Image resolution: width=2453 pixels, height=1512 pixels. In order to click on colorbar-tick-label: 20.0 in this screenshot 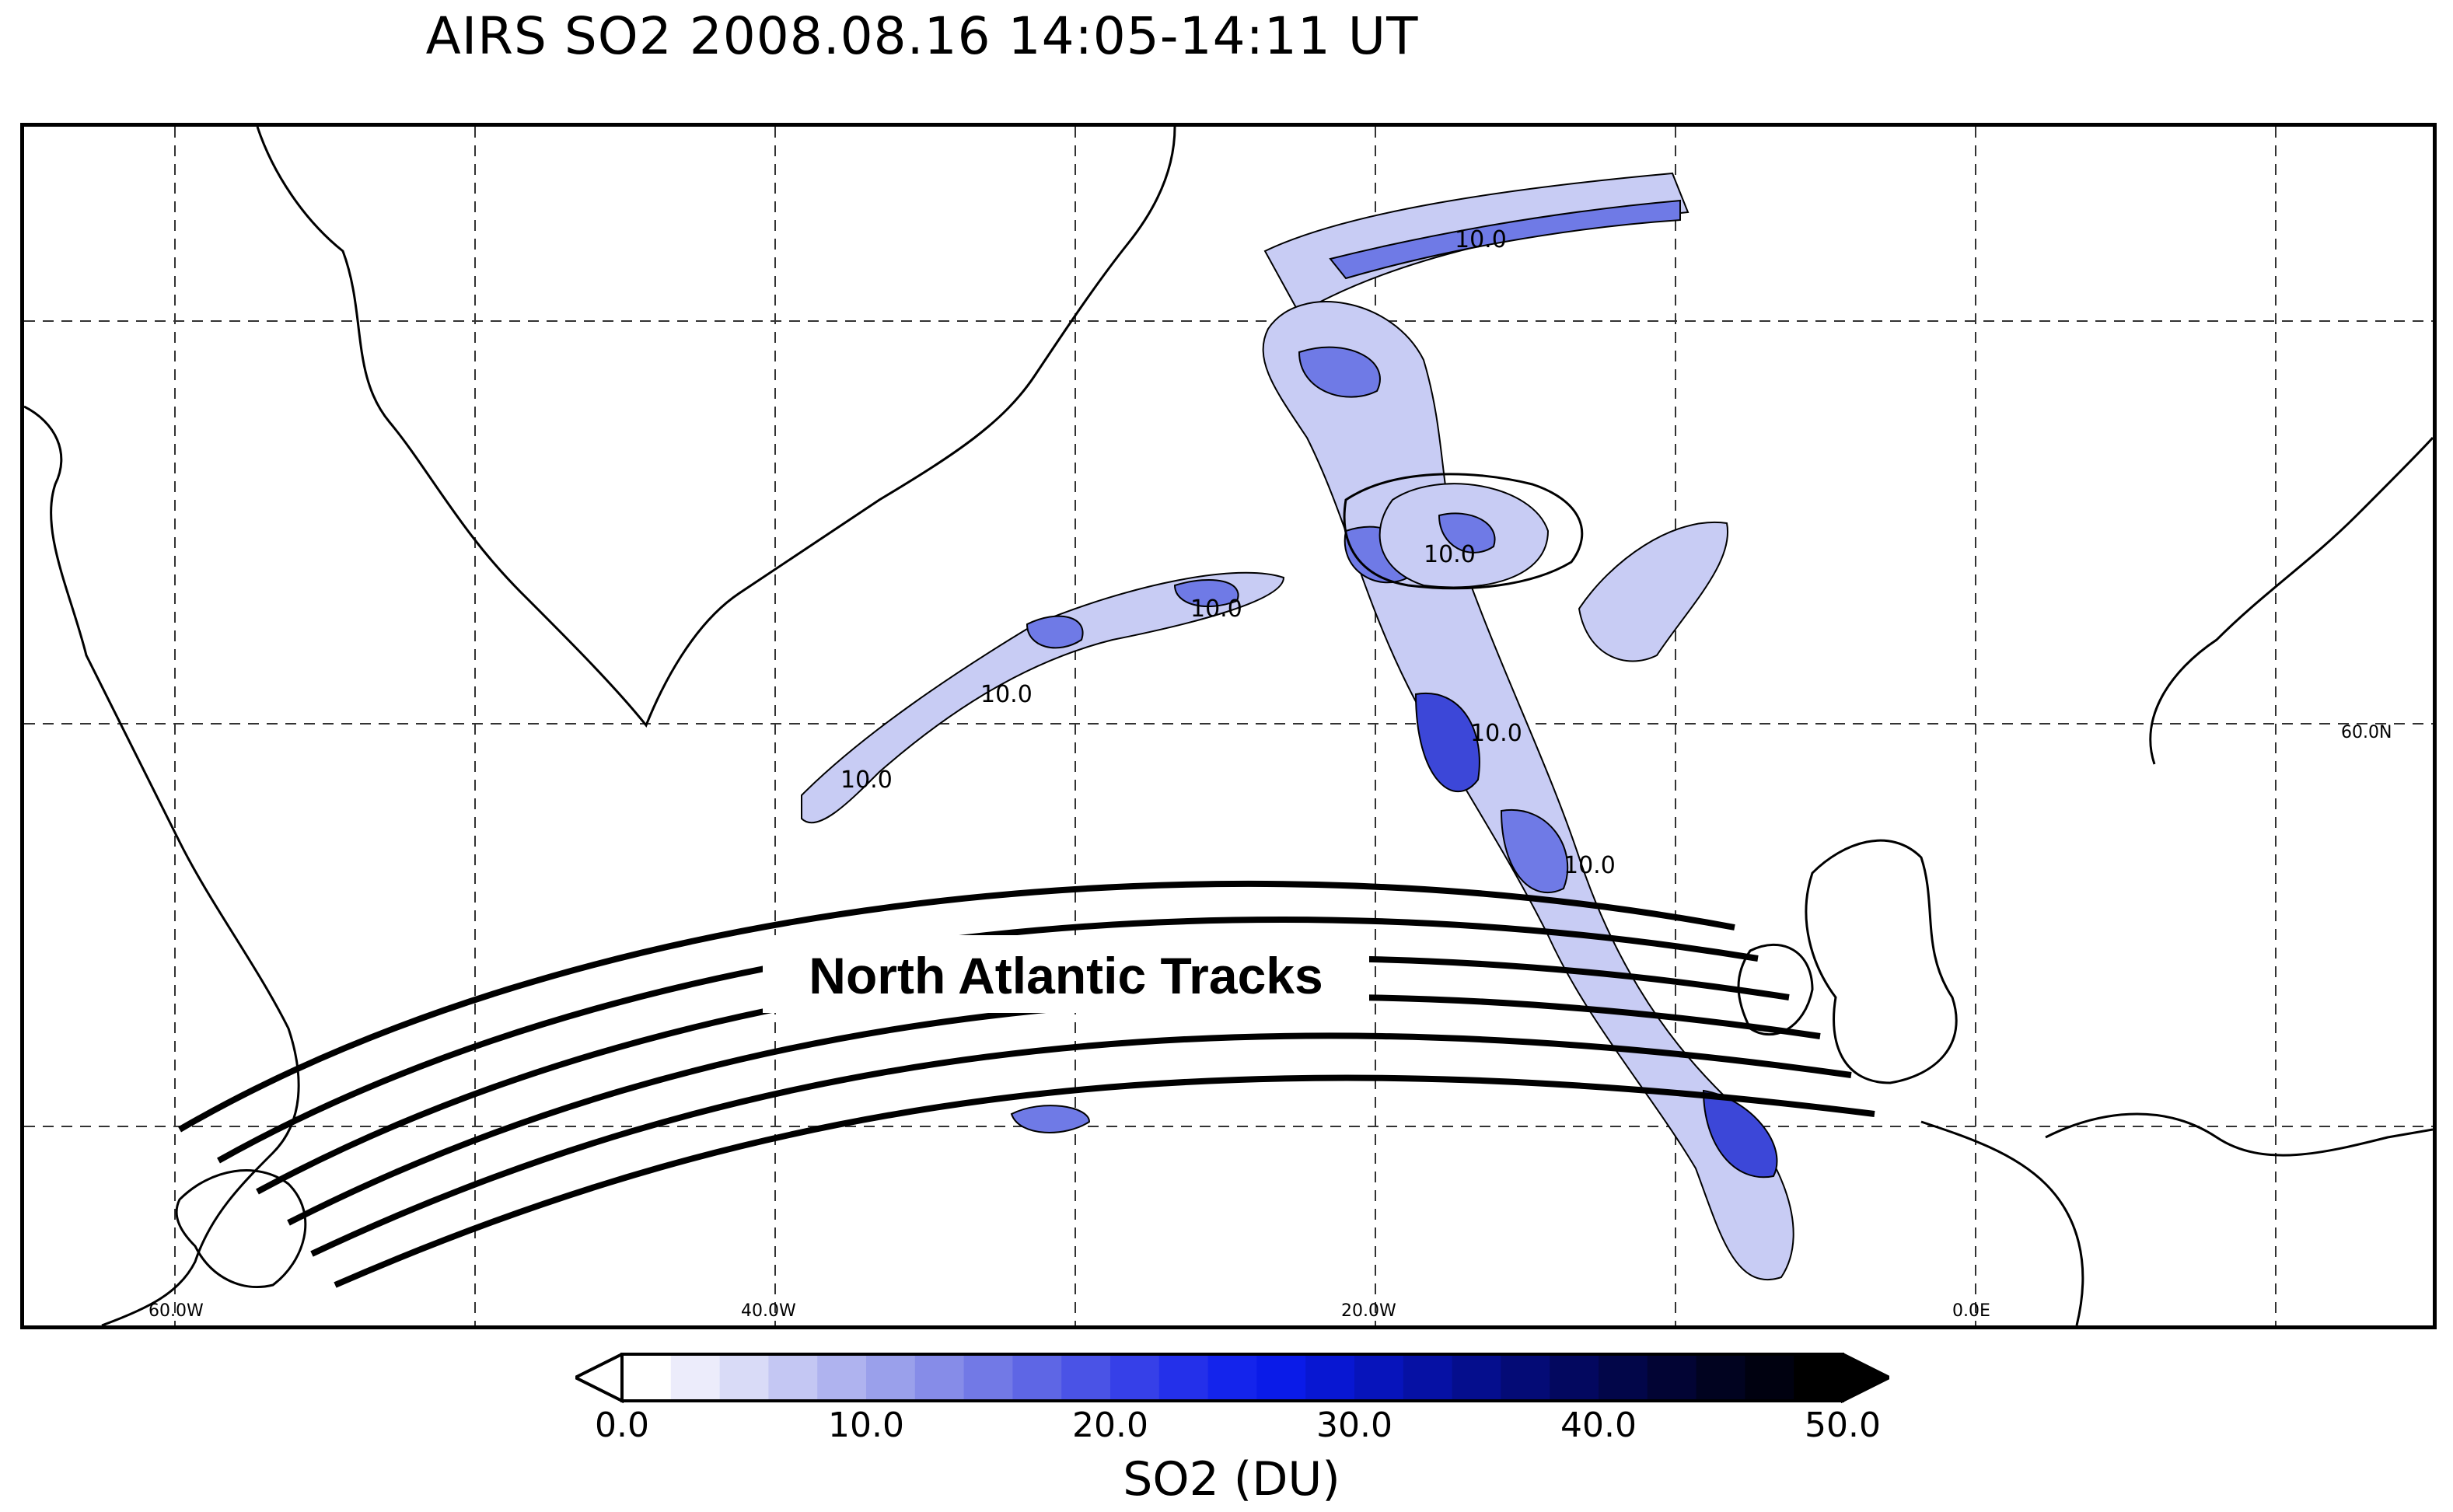, I will do `click(1110, 1425)`.